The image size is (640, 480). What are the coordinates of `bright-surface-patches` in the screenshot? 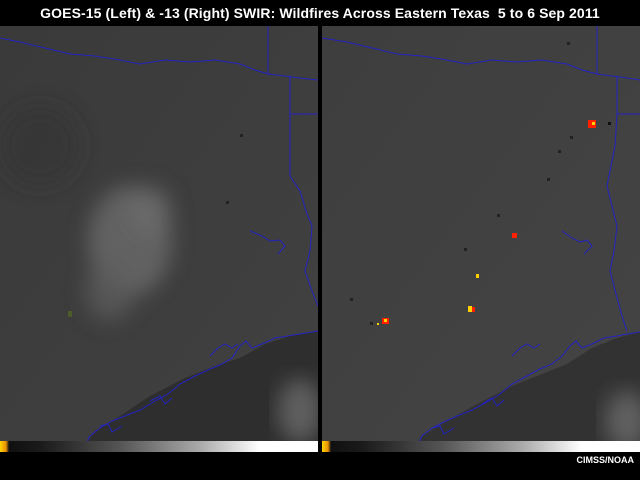 It's located at (622, 421).